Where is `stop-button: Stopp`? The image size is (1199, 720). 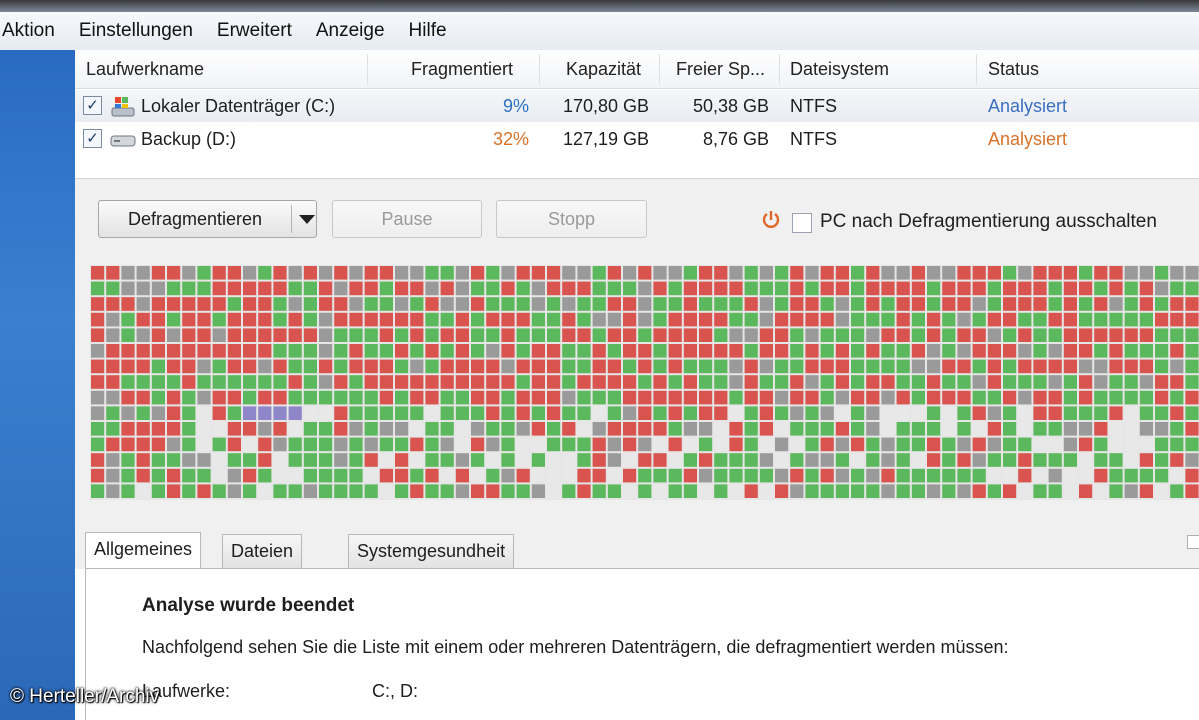 stop-button: Stopp is located at coordinates (571, 219).